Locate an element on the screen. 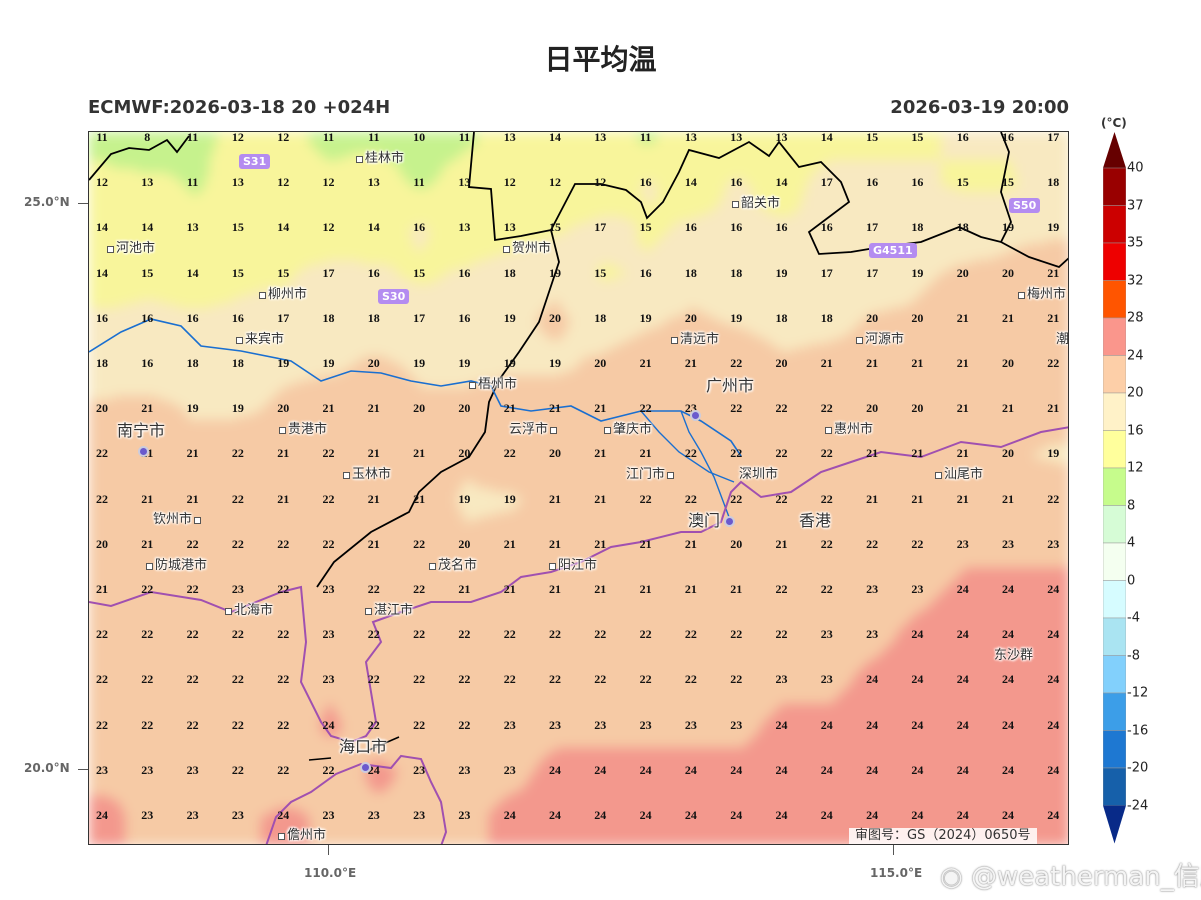 Image resolution: width=1201 pixels, height=900 pixels. city-label: 河池市 is located at coordinates (131, 249).